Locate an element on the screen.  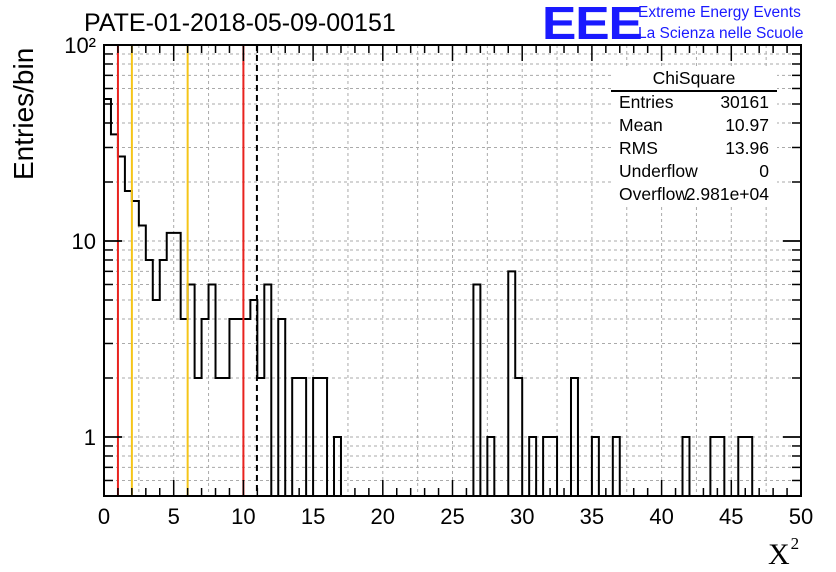
stats-key: RMS is located at coordinates (638, 148).